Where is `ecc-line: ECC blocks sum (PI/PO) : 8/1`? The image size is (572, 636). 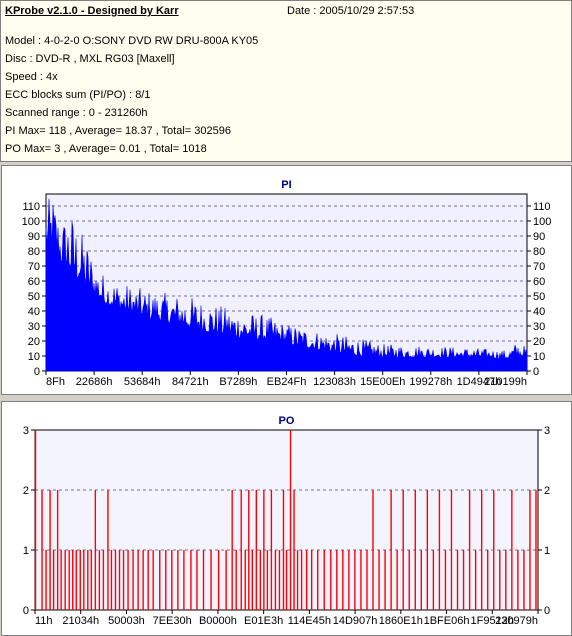
ecc-line: ECC blocks sum (PI/PO) : 8/1 is located at coordinates (78, 95).